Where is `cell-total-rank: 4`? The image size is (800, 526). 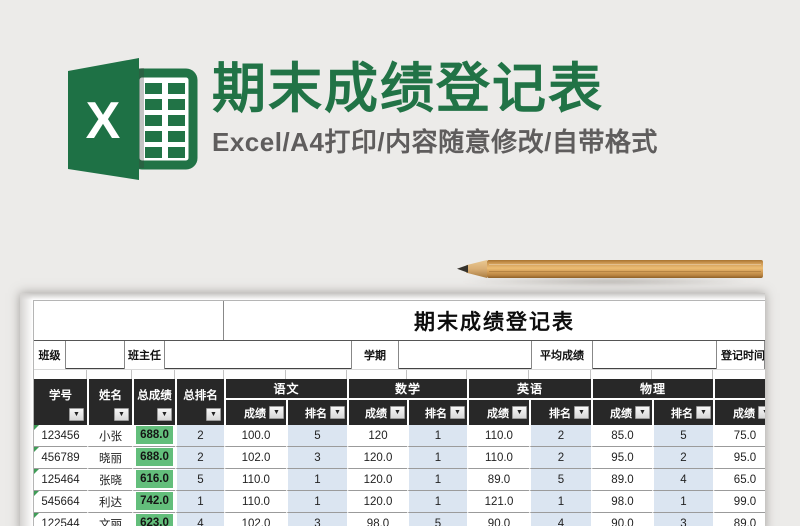 cell-total-rank: 4 is located at coordinates (199, 519).